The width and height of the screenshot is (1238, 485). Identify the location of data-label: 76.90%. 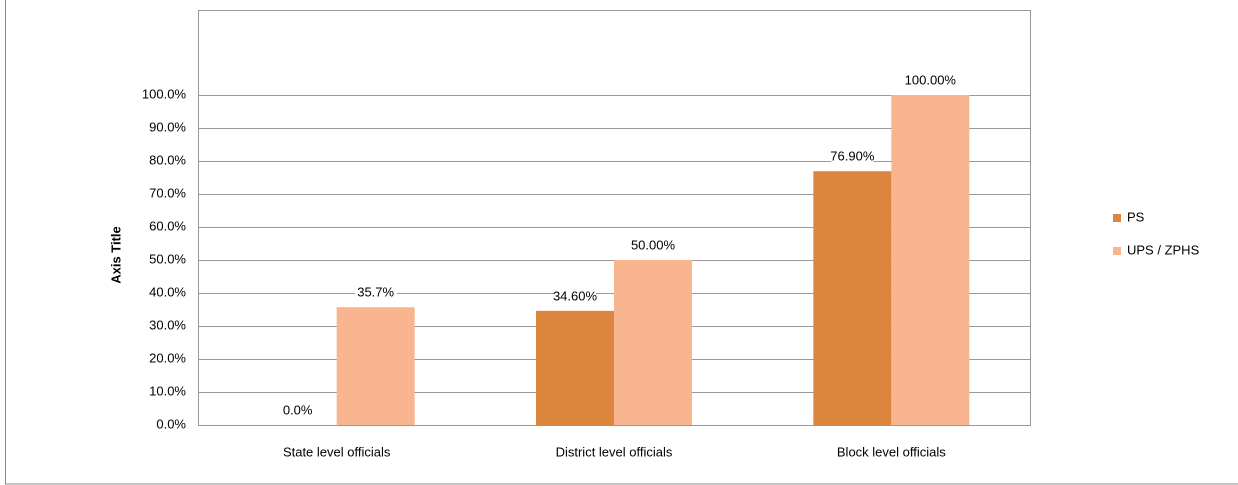
(852, 156).